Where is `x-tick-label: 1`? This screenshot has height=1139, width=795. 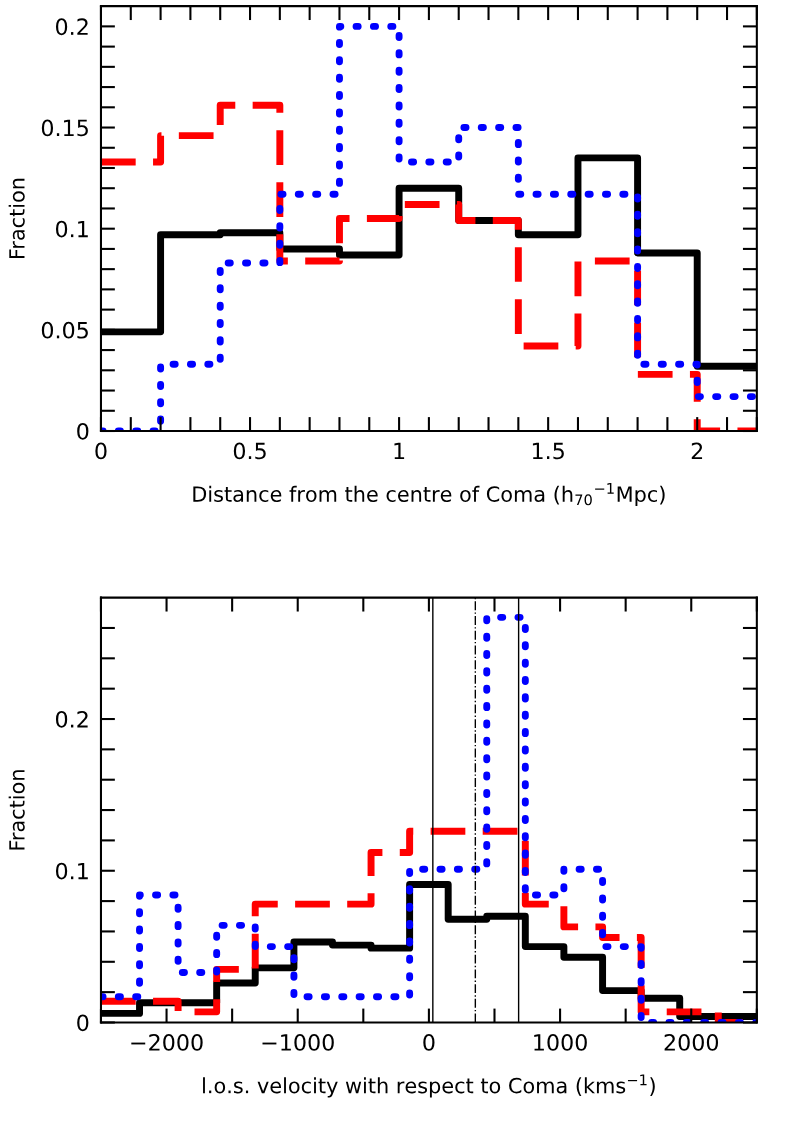
x-tick-label: 1 is located at coordinates (399, 450).